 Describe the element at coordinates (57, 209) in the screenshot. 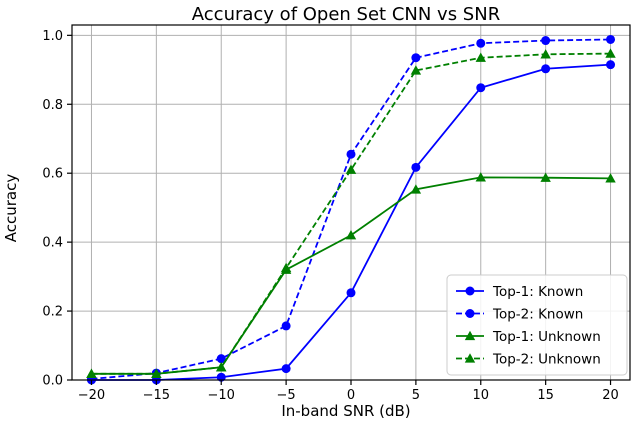

I see `y-axis: 0.0 0.2 0.4 0.6 0.8 1.0` at that location.